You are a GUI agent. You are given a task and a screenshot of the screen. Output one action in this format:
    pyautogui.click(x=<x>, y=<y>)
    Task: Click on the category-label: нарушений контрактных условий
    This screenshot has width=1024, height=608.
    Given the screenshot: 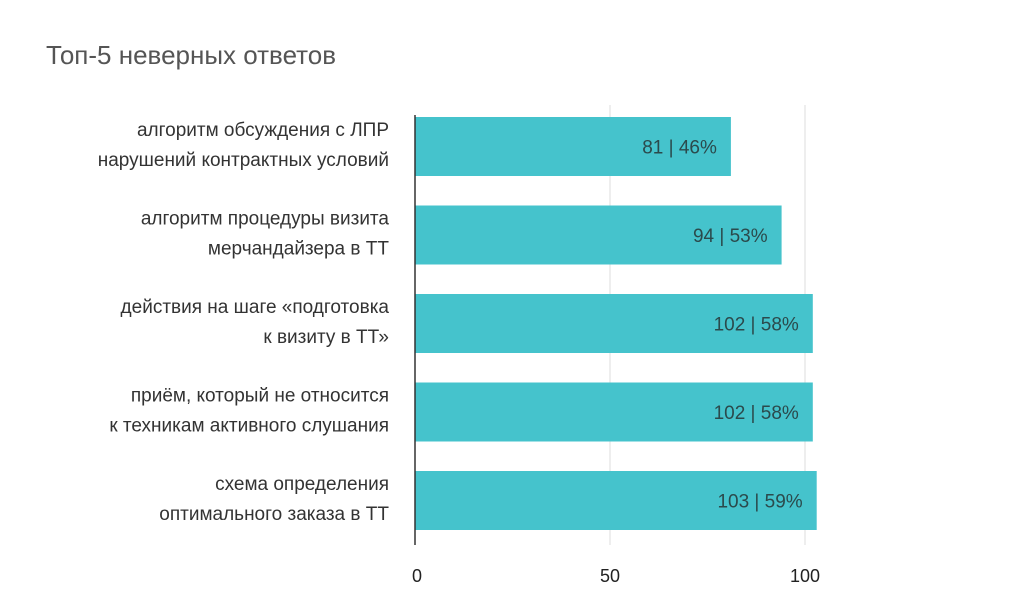 What is the action you would take?
    pyautogui.click(x=243, y=160)
    